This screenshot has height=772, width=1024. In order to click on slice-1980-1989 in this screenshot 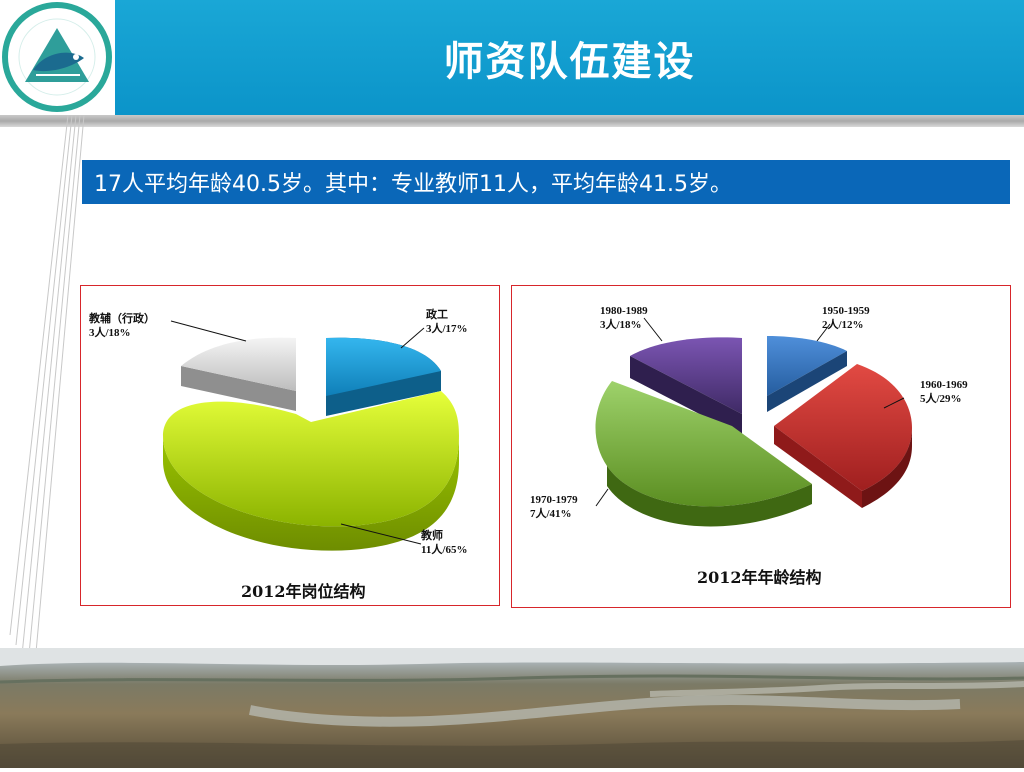, I will do `click(686, 386)`.